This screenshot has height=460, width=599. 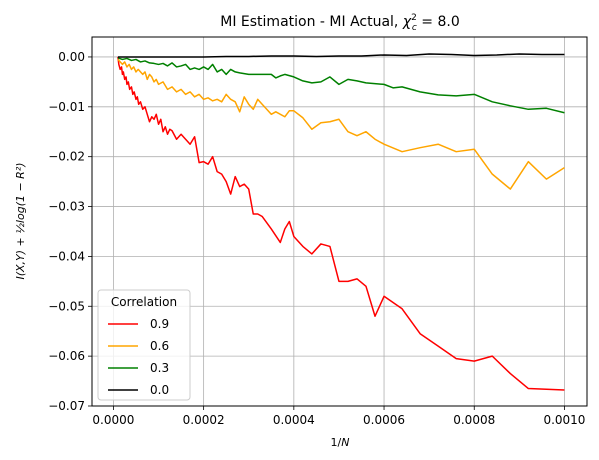 I want to click on legend-items: 0.9 0.6 0.3 0.0, so click(x=138, y=357).